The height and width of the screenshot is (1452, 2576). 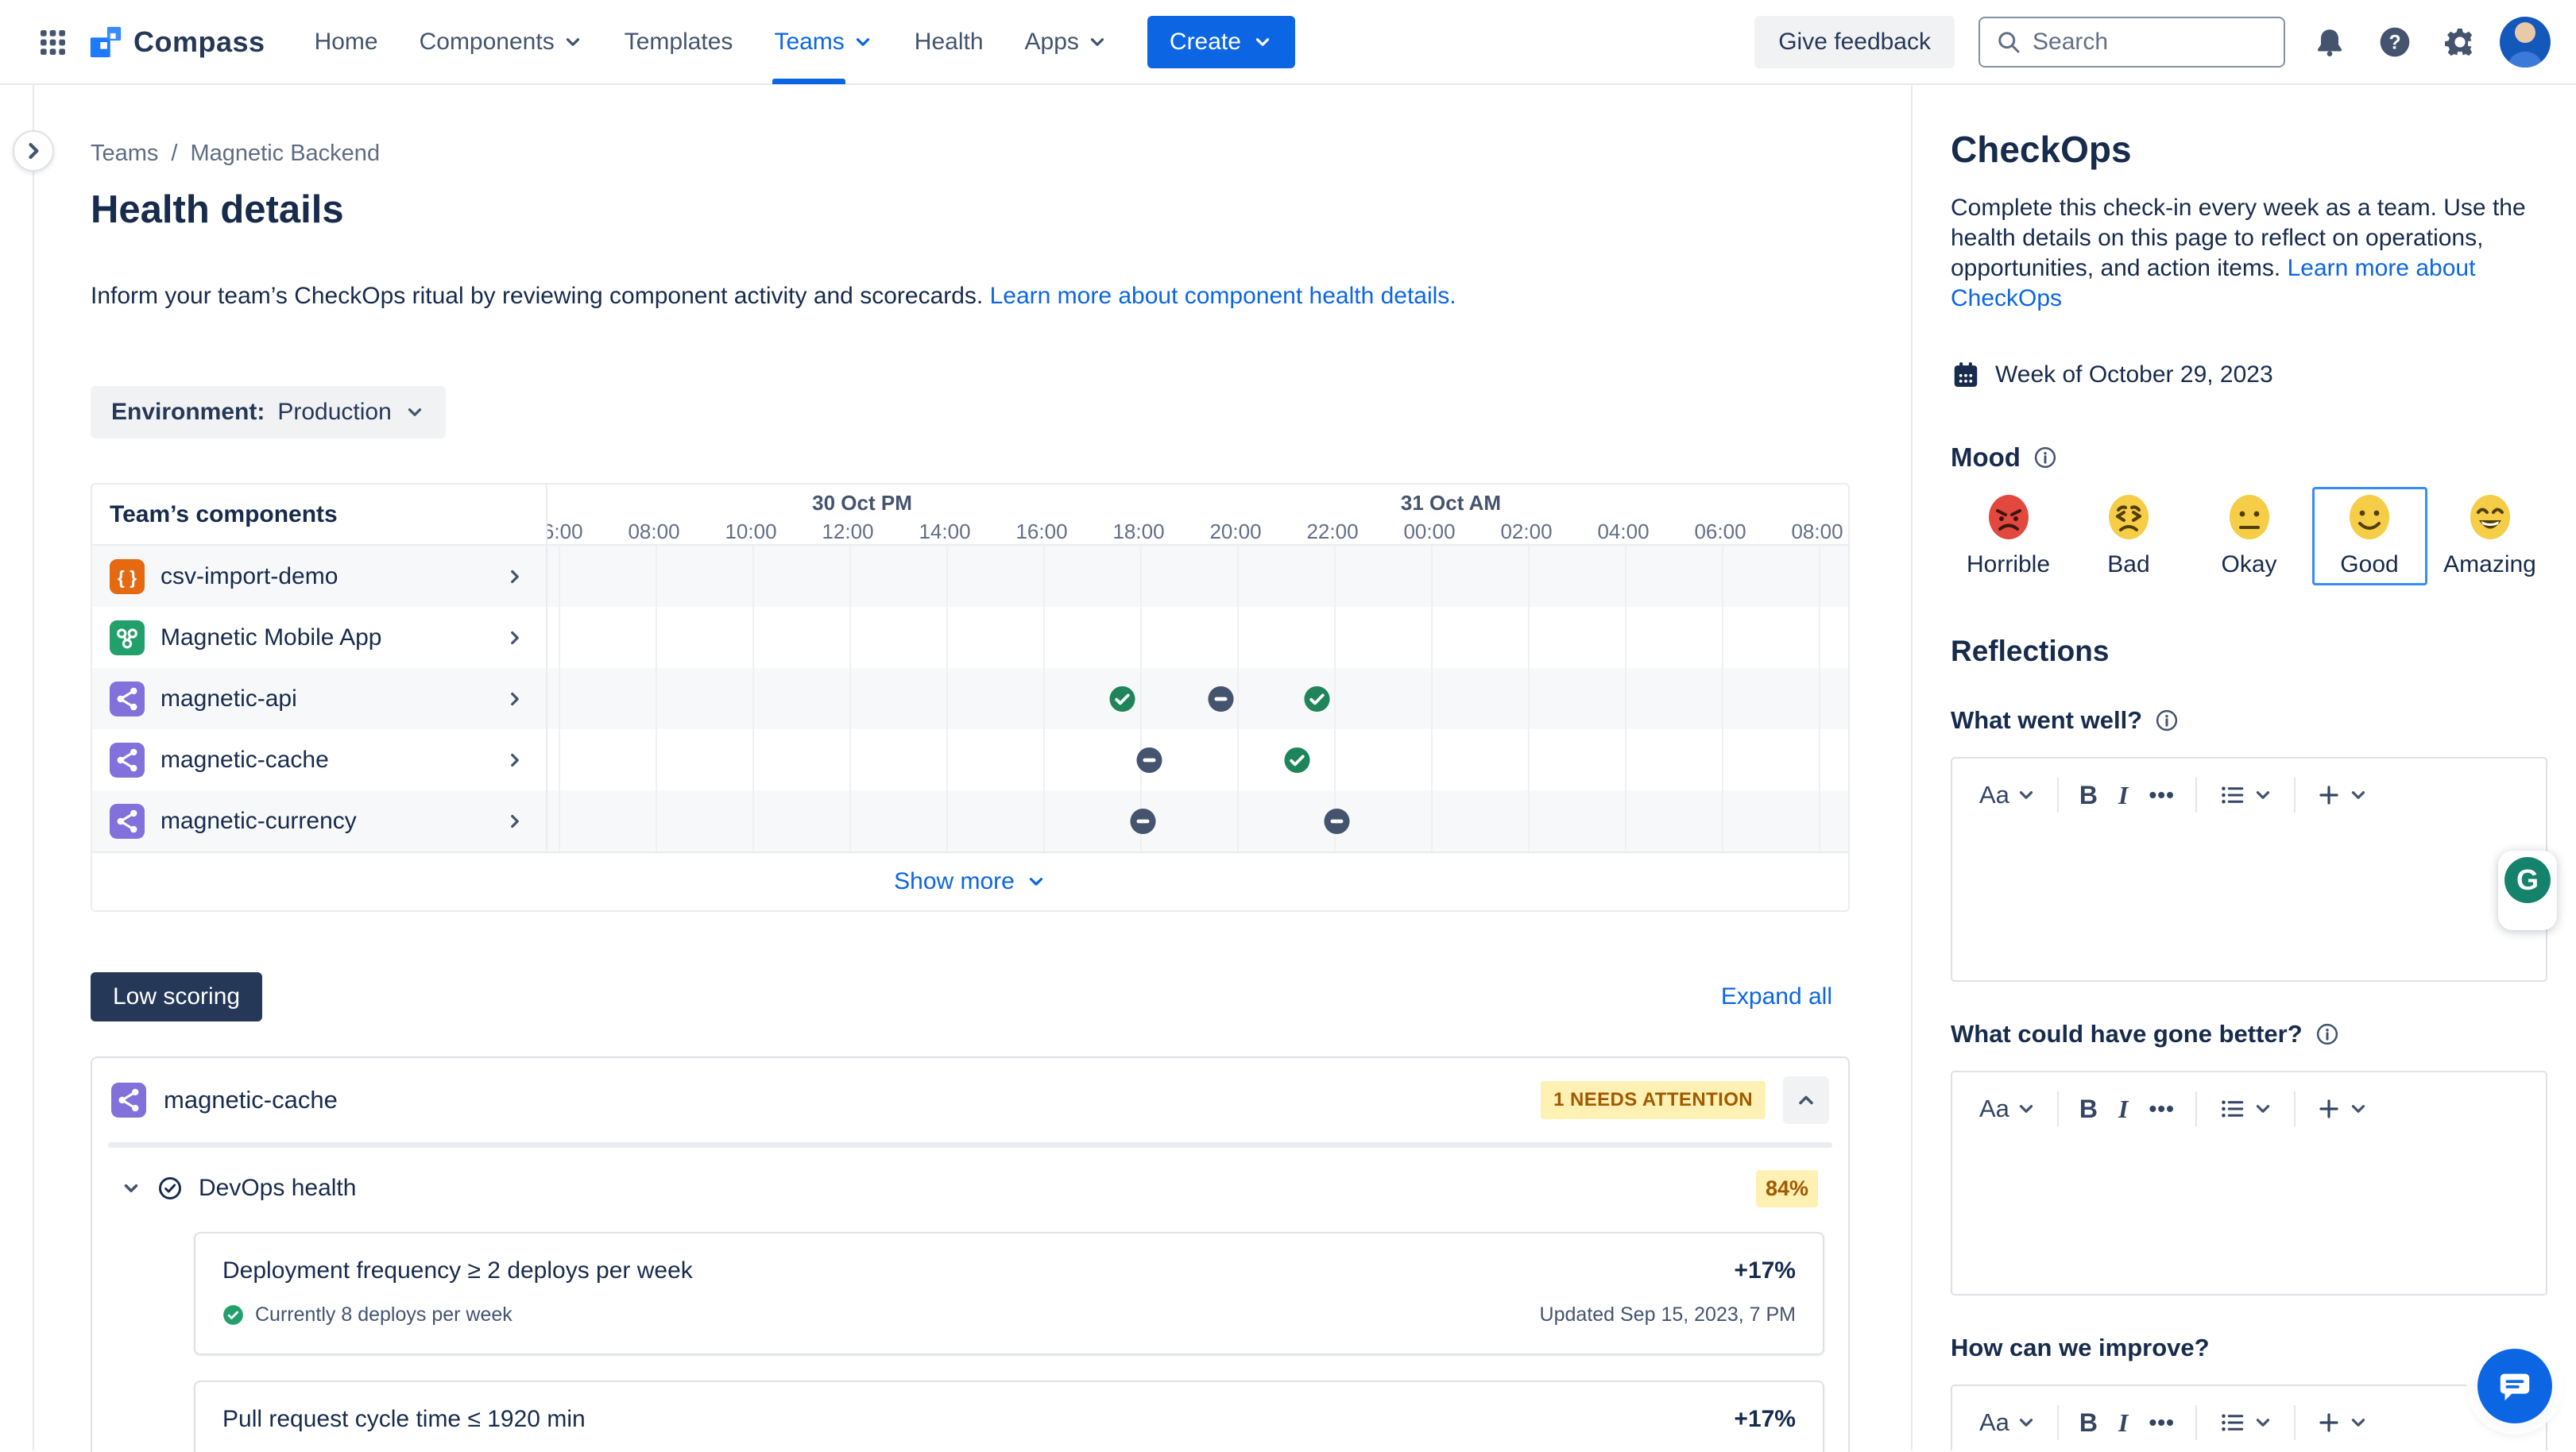 I want to click on timeline-gridline, so click(x=753, y=699).